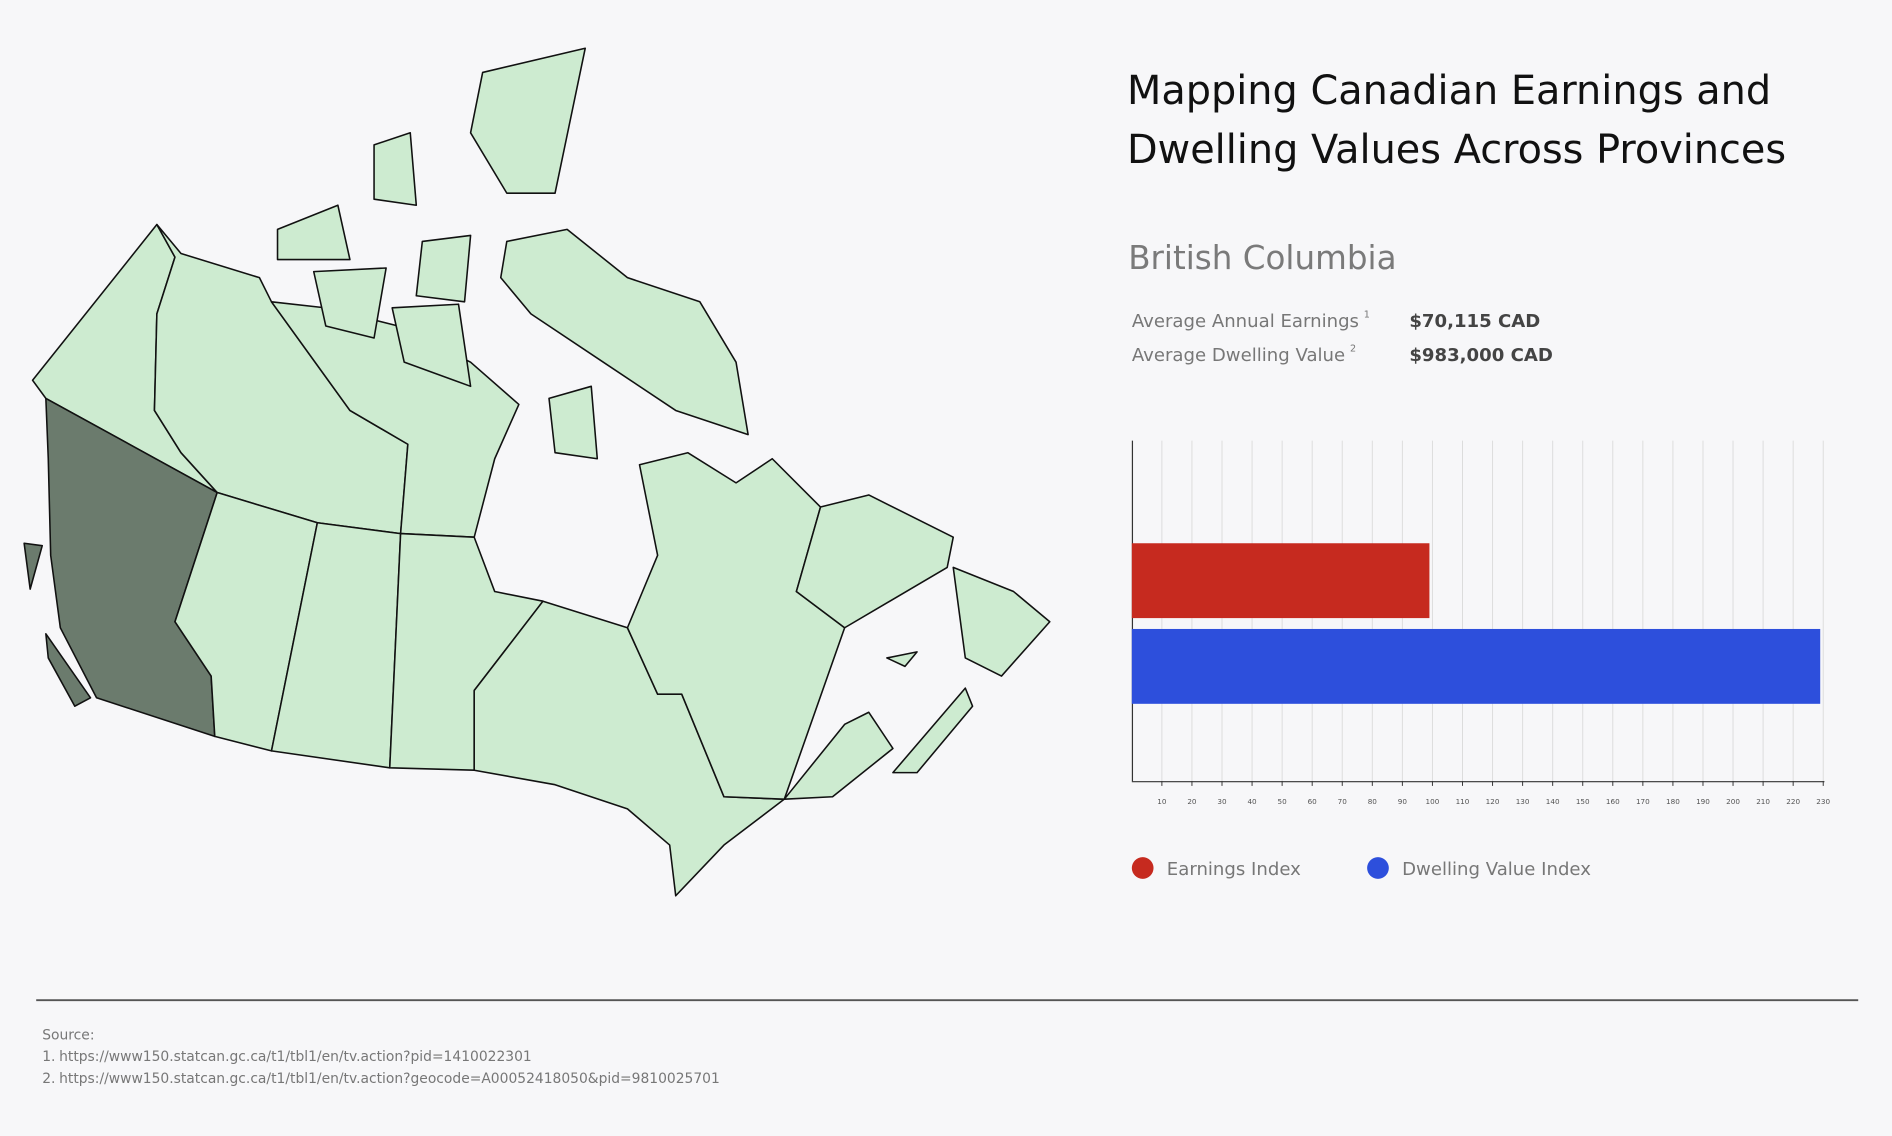 This screenshot has width=1892, height=1136. What do you see at coordinates (1523, 801) in the screenshot?
I see `x-tick-label: 130` at bounding box center [1523, 801].